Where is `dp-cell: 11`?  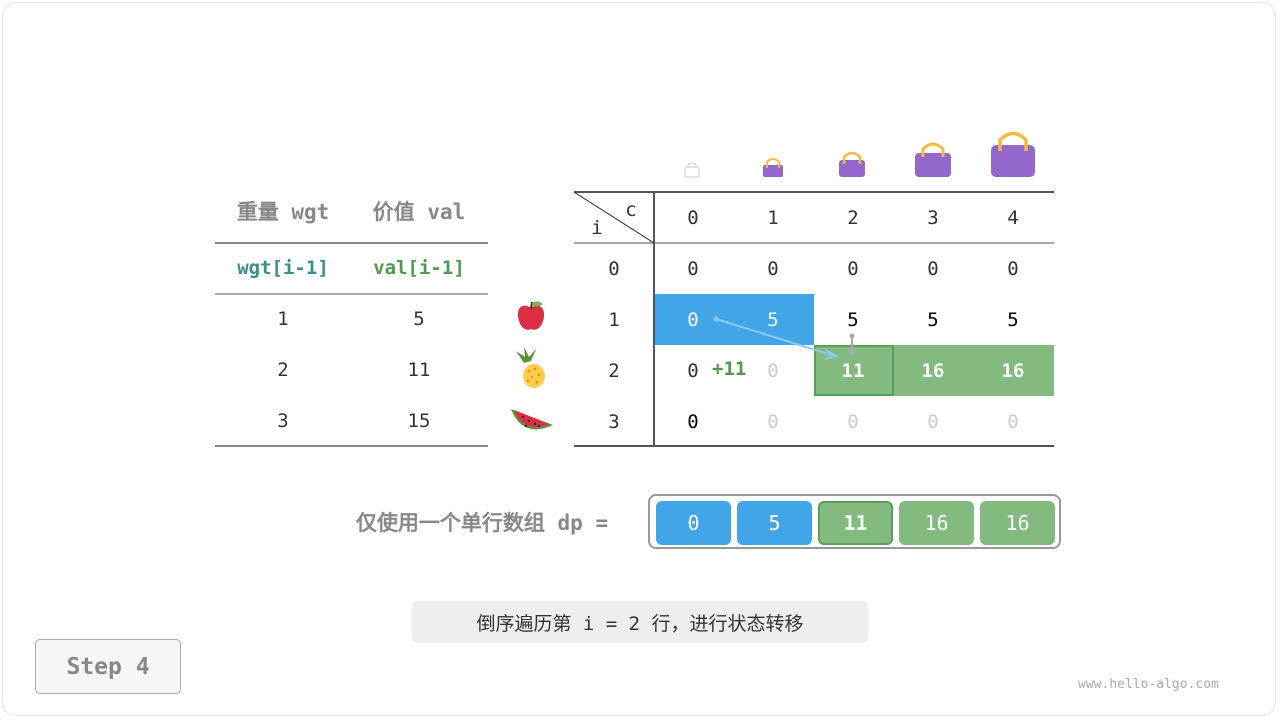 dp-cell: 11 is located at coordinates (853, 370).